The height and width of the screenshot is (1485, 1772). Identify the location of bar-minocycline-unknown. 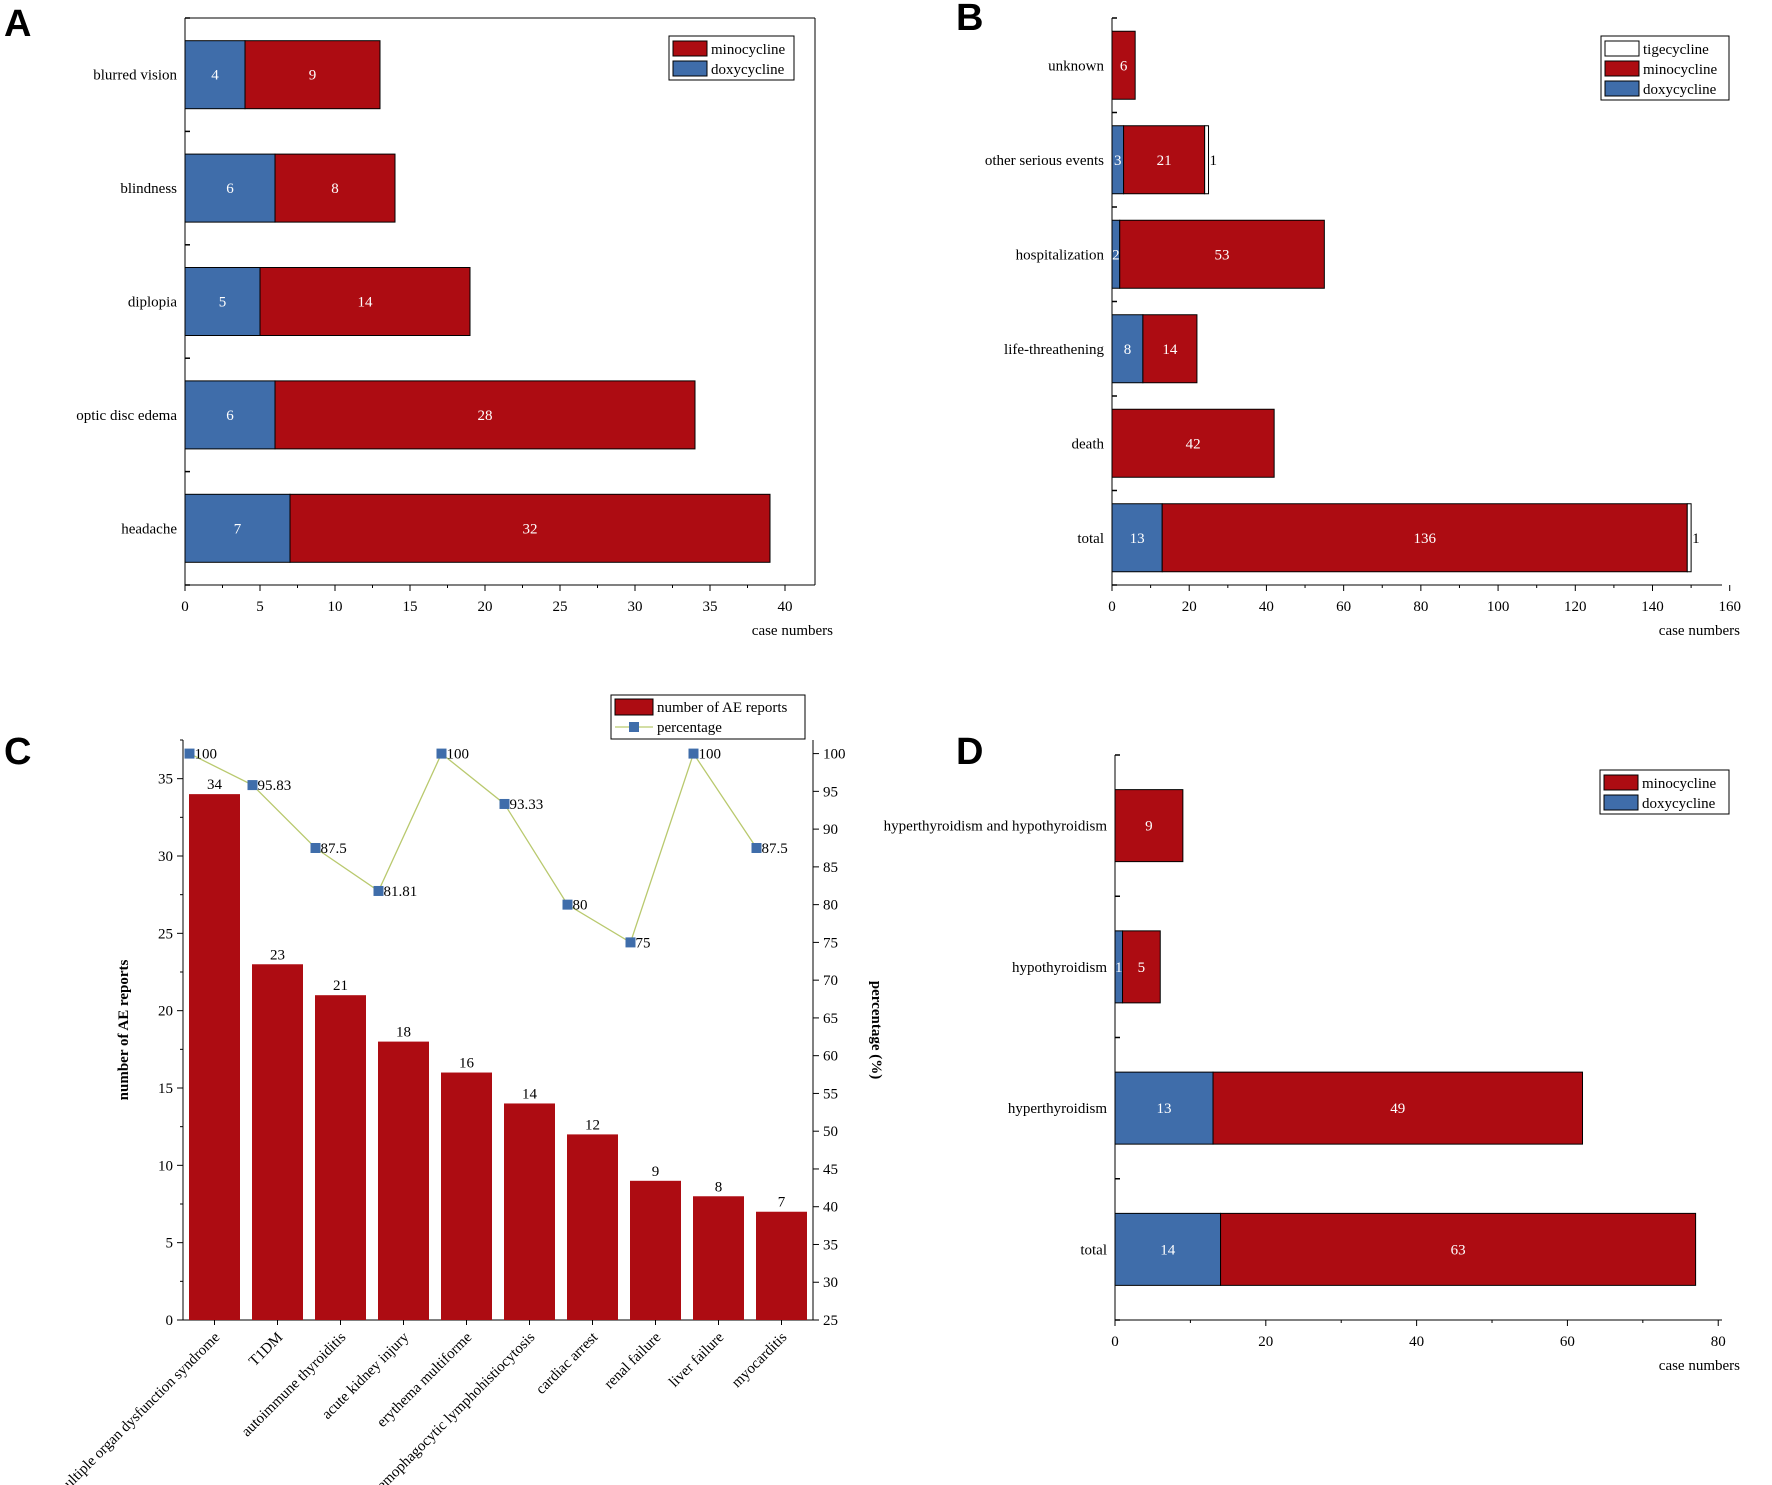
(1123, 65).